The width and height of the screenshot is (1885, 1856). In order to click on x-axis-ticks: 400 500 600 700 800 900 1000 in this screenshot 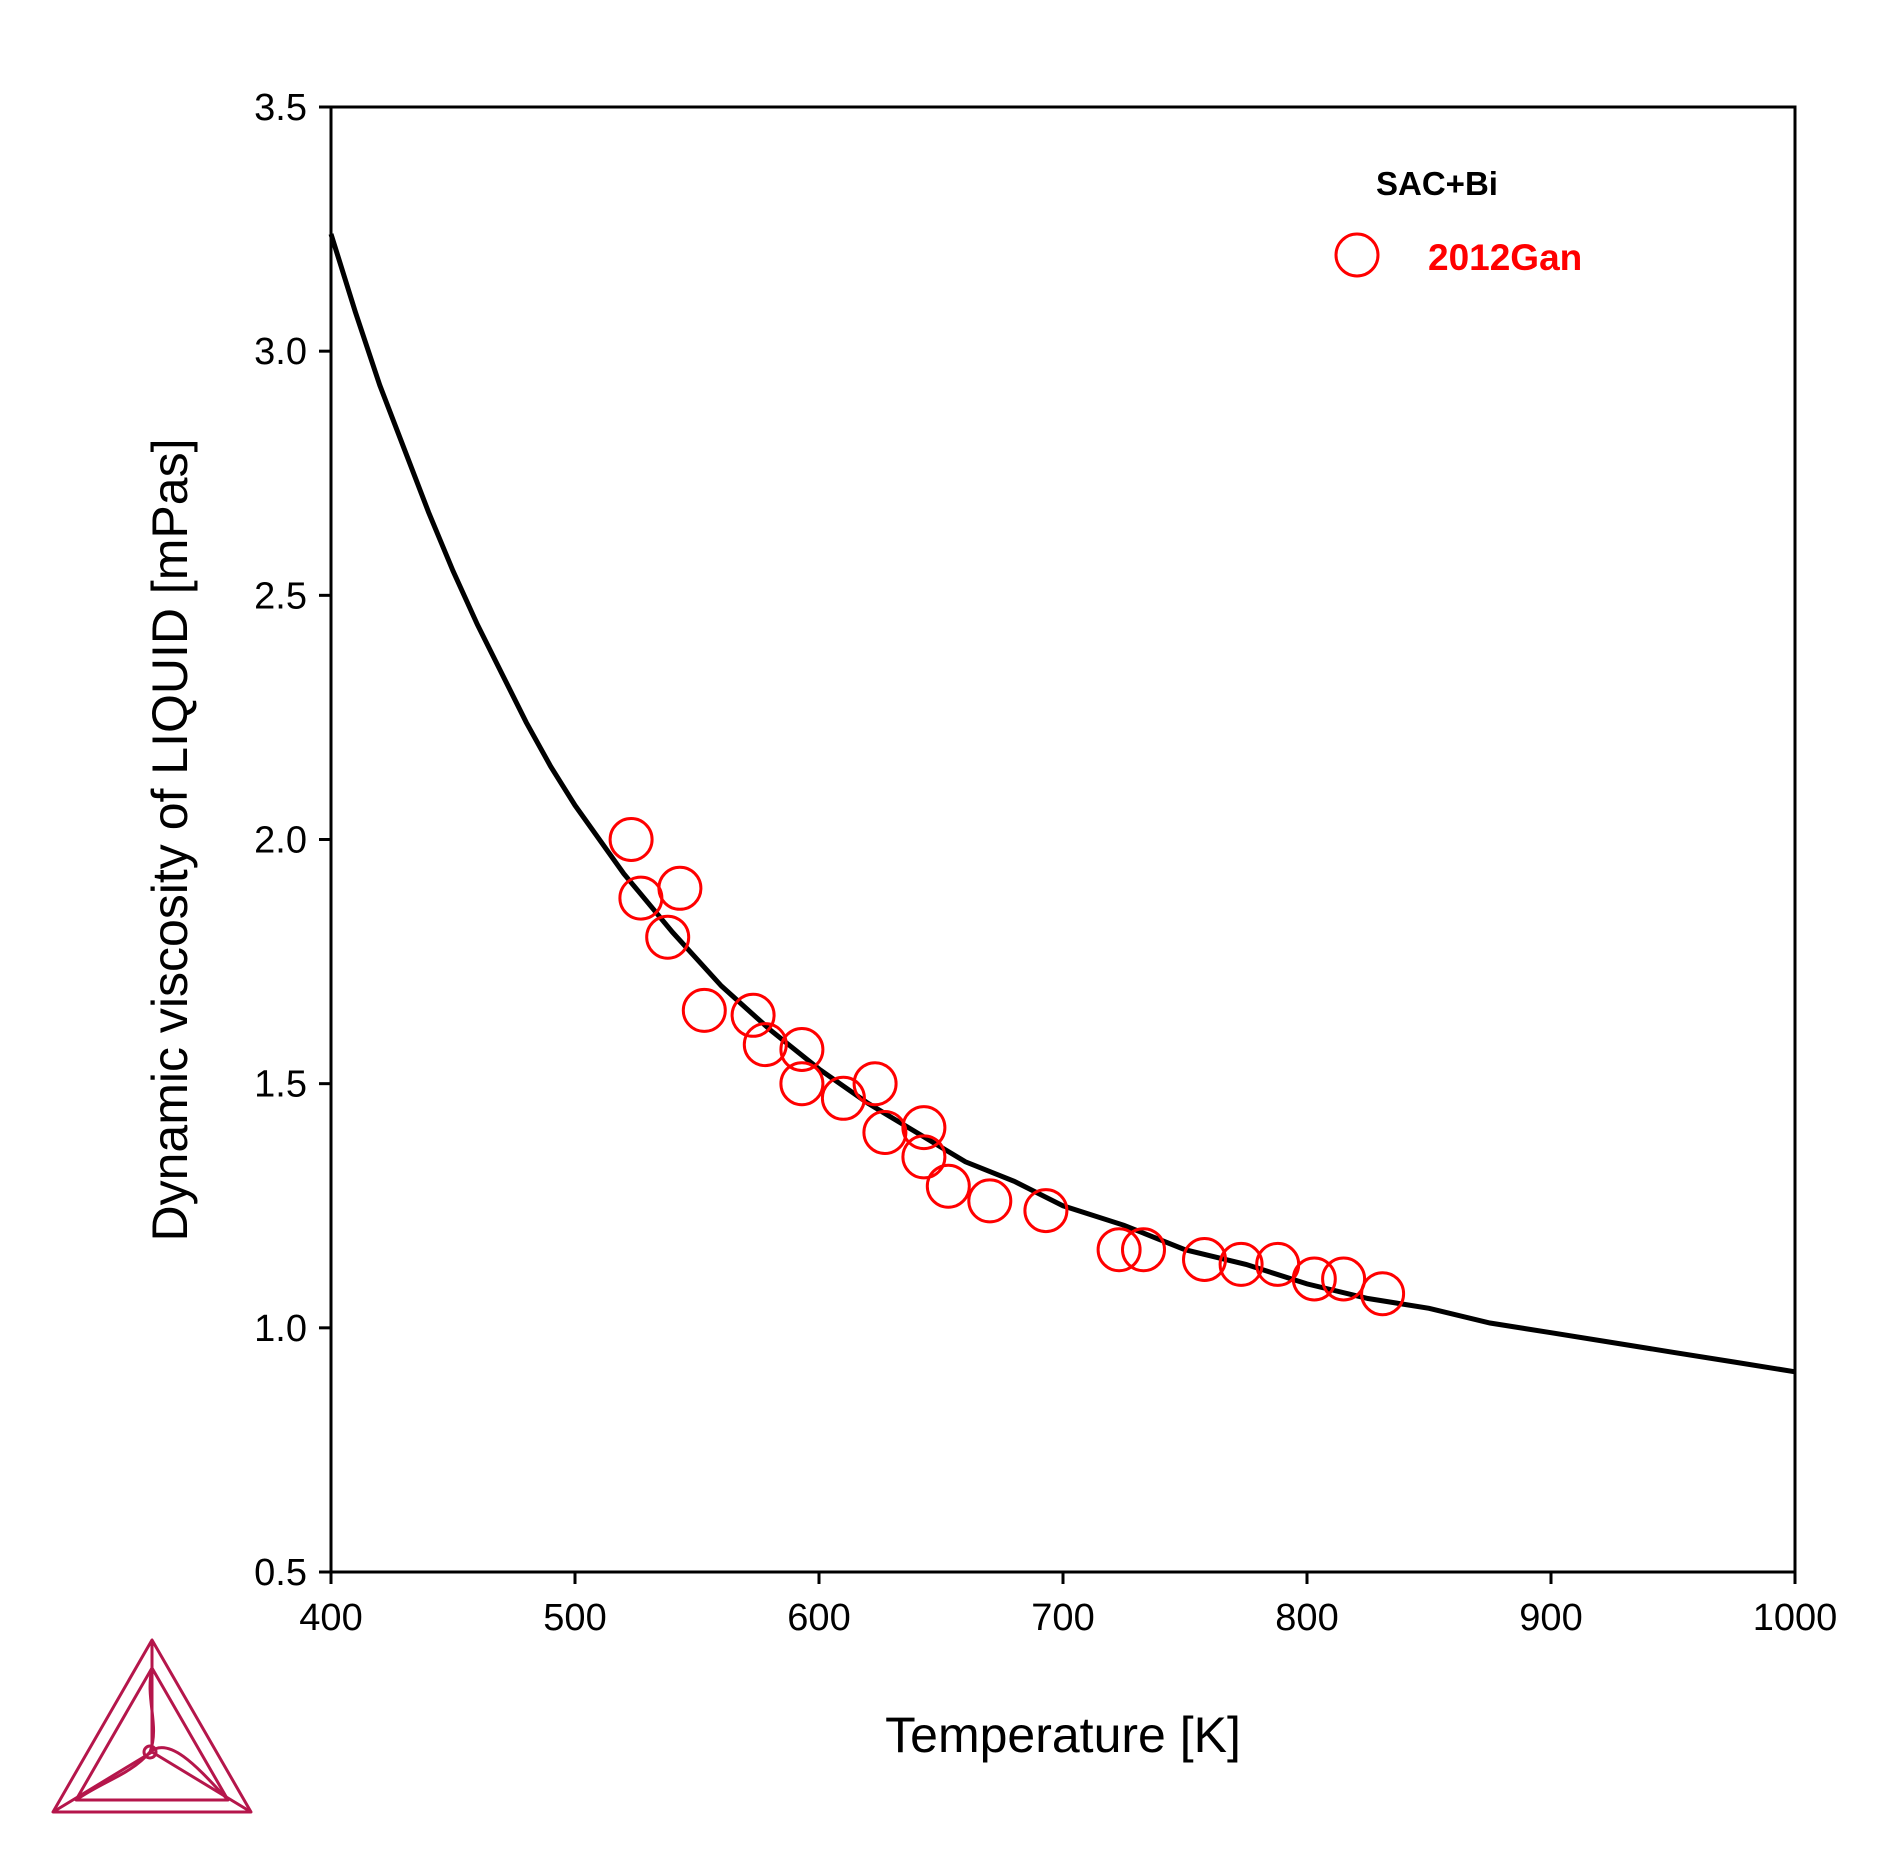, I will do `click(1068, 1605)`.